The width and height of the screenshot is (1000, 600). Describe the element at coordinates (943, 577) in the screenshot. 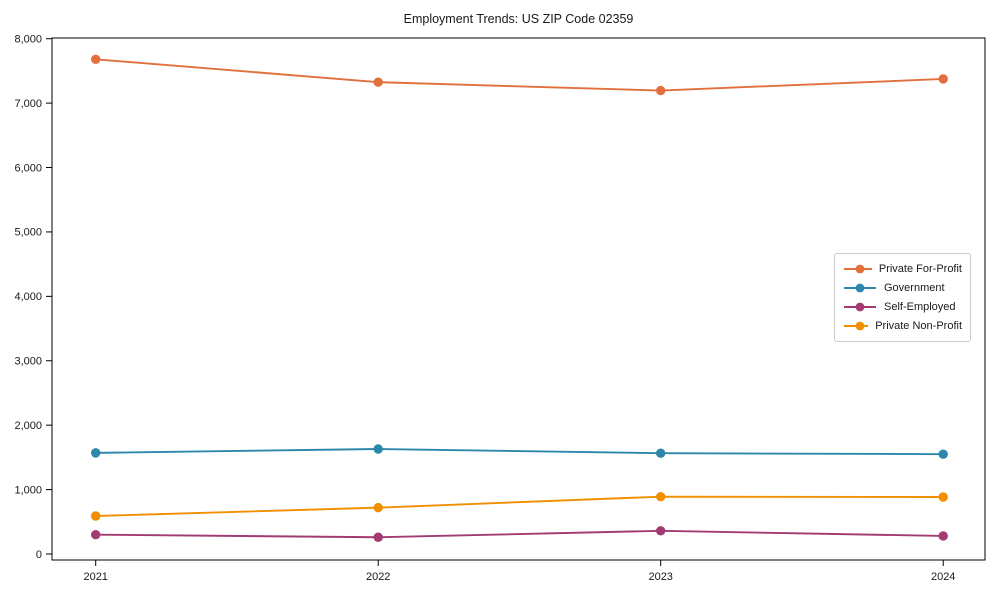

I see `x-tick-label: 2024` at that location.